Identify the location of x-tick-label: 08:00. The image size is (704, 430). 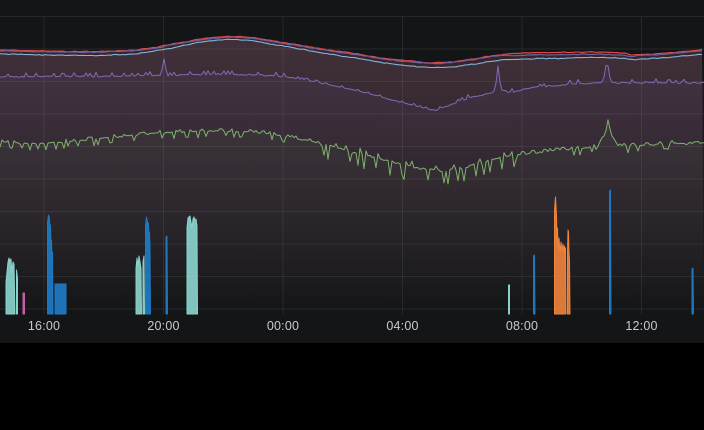
(522, 326).